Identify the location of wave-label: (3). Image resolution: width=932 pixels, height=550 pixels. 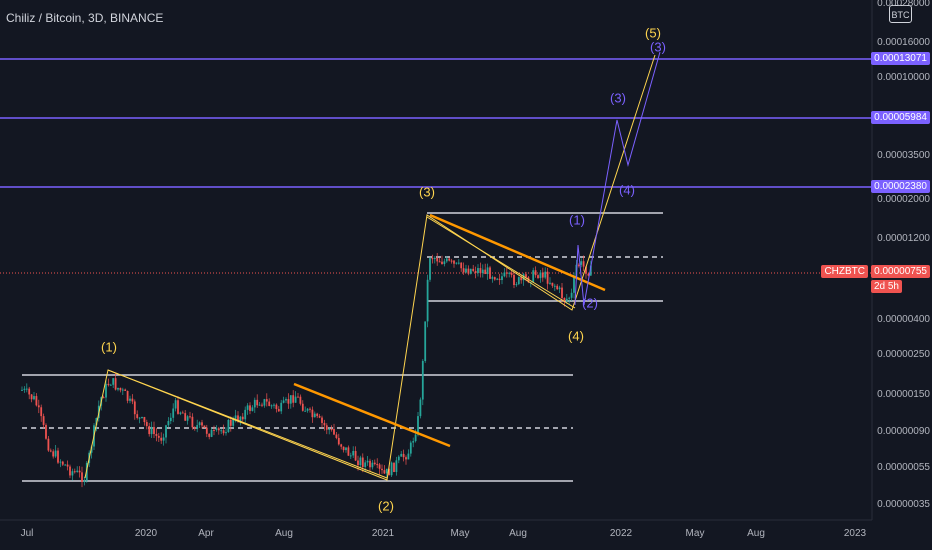
(427, 192).